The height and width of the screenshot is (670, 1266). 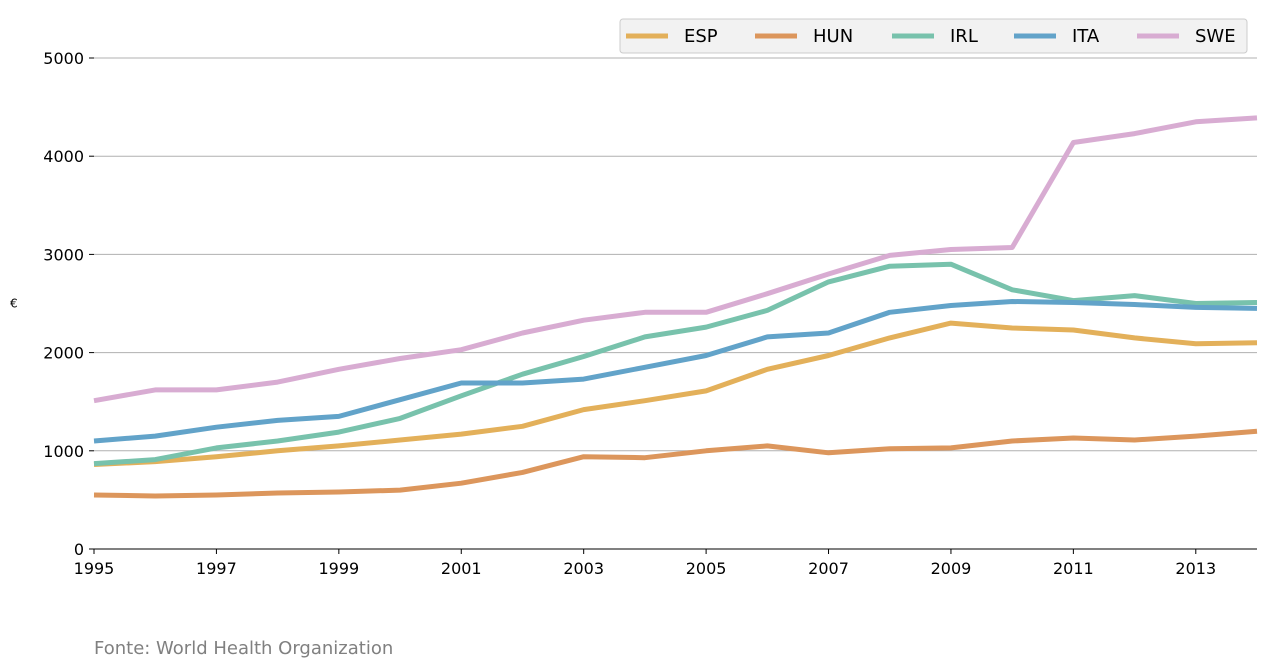 I want to click on y-tick-label: 4000, so click(x=63, y=156).